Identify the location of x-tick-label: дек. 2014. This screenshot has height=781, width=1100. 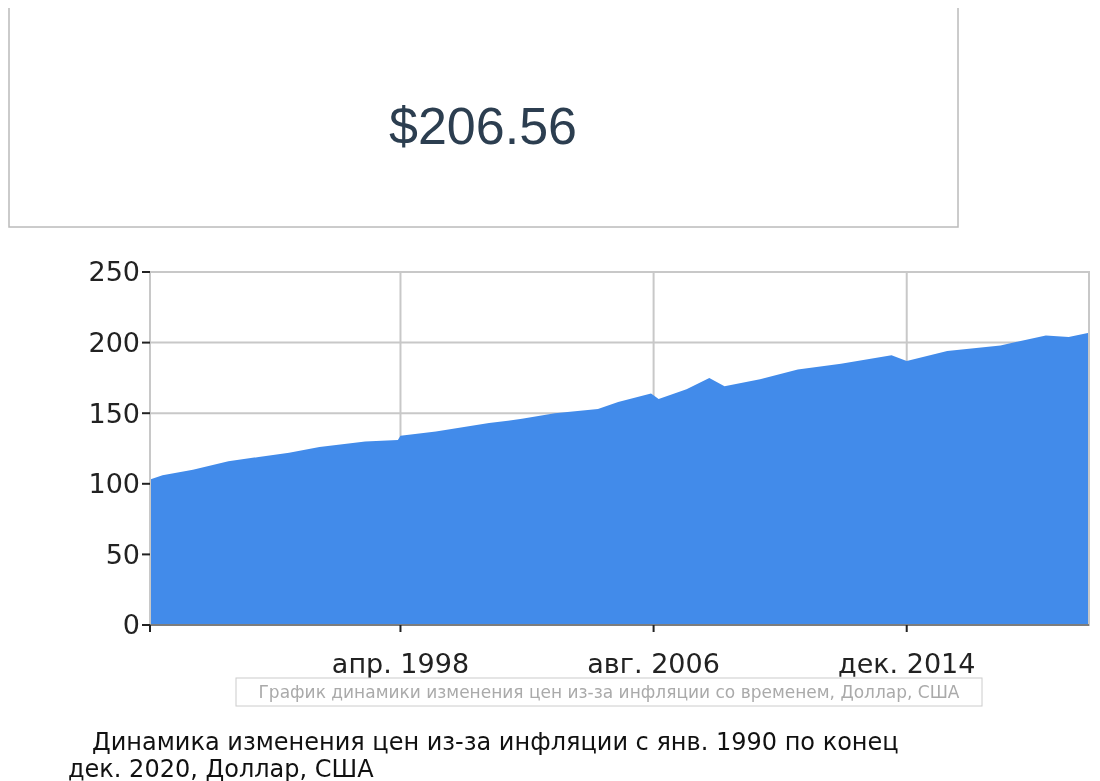
(906, 663).